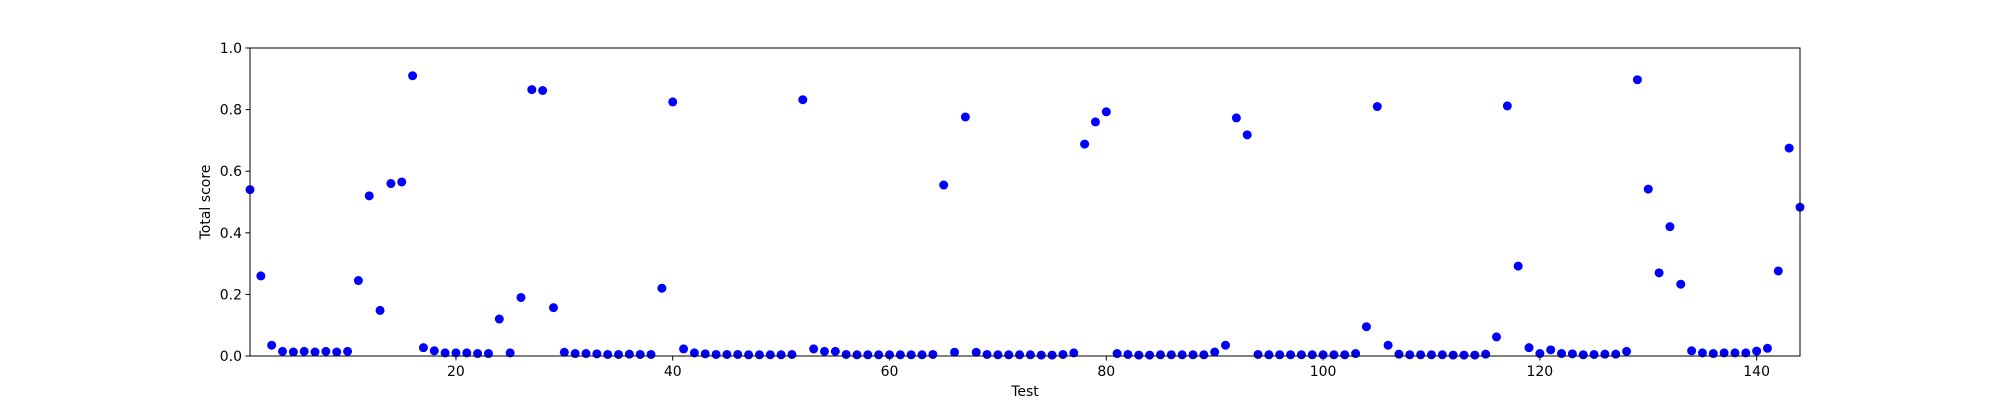 Image resolution: width=2000 pixels, height=400 pixels. Describe the element at coordinates (1539, 372) in the screenshot. I see `x-tick-label: 120` at that location.